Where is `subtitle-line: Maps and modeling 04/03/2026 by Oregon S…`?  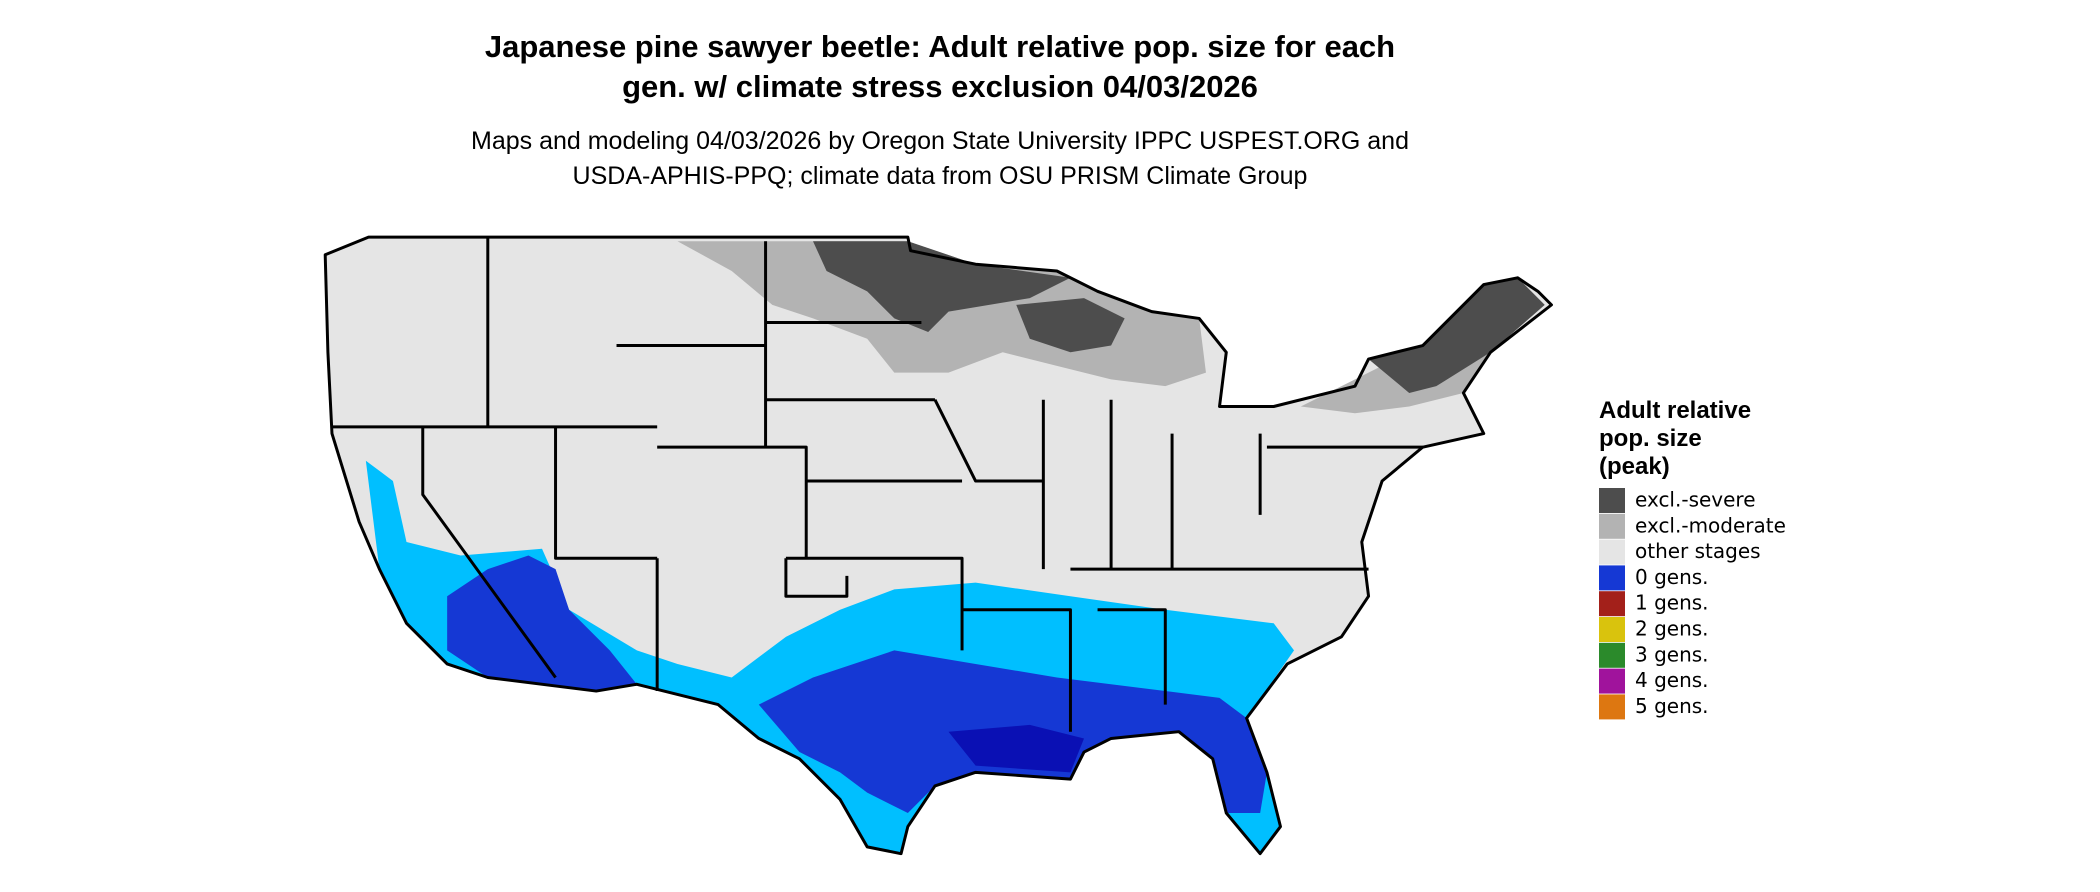 subtitle-line: Maps and modeling 04/03/2026 by Oregon S… is located at coordinates (940, 141).